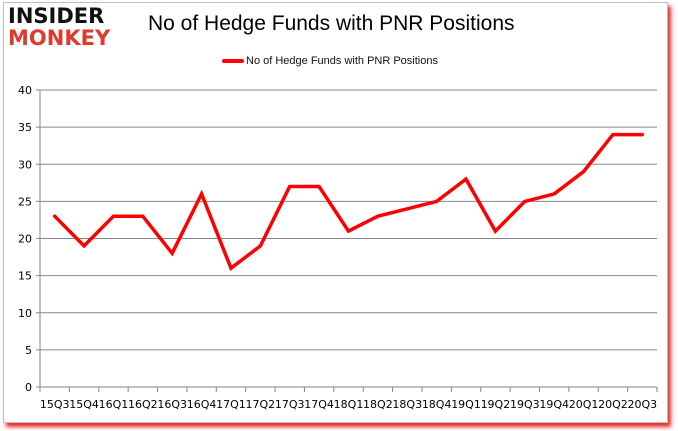 The height and width of the screenshot is (431, 678). What do you see at coordinates (584, 404) in the screenshot?
I see `x-tick-label: 20Q1` at bounding box center [584, 404].